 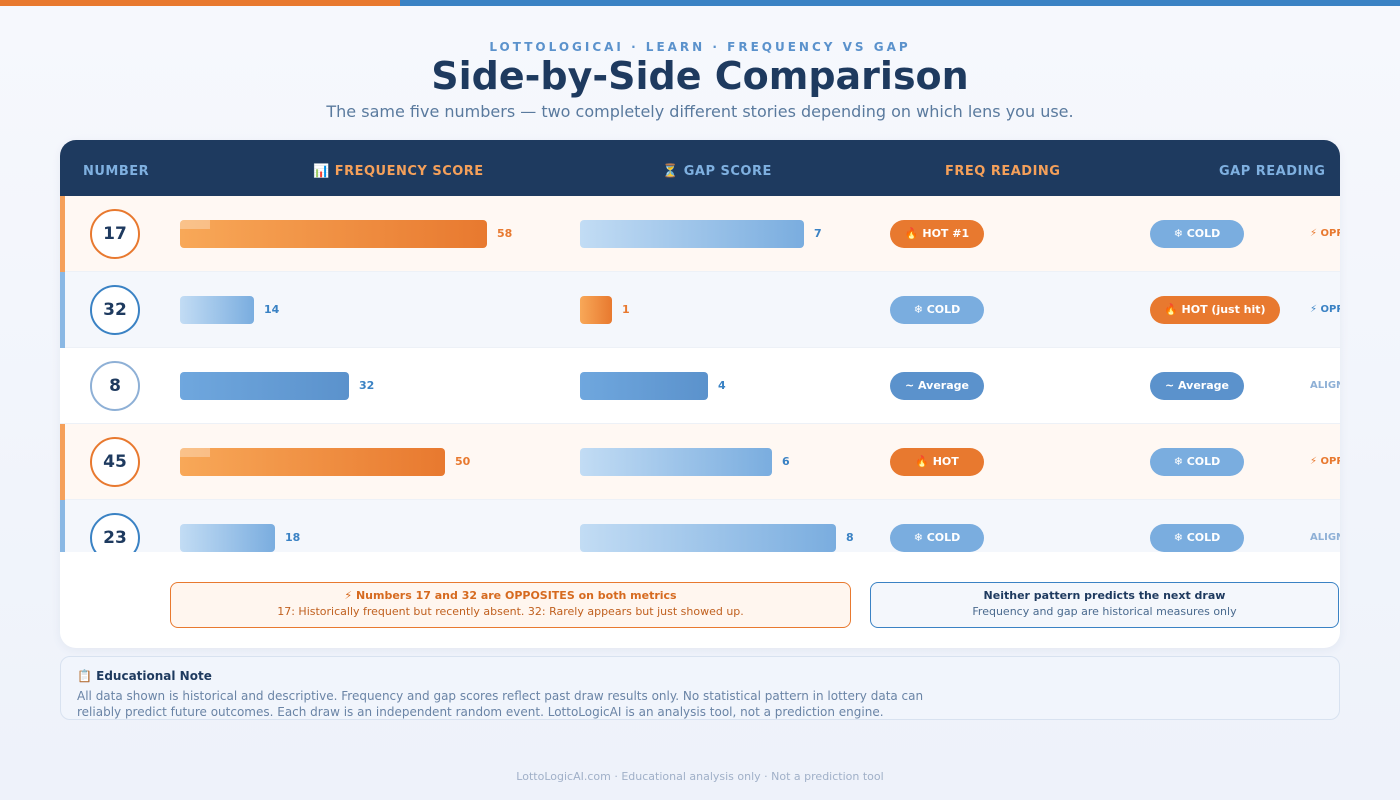 I want to click on number-badge: 23, so click(x=115, y=532).